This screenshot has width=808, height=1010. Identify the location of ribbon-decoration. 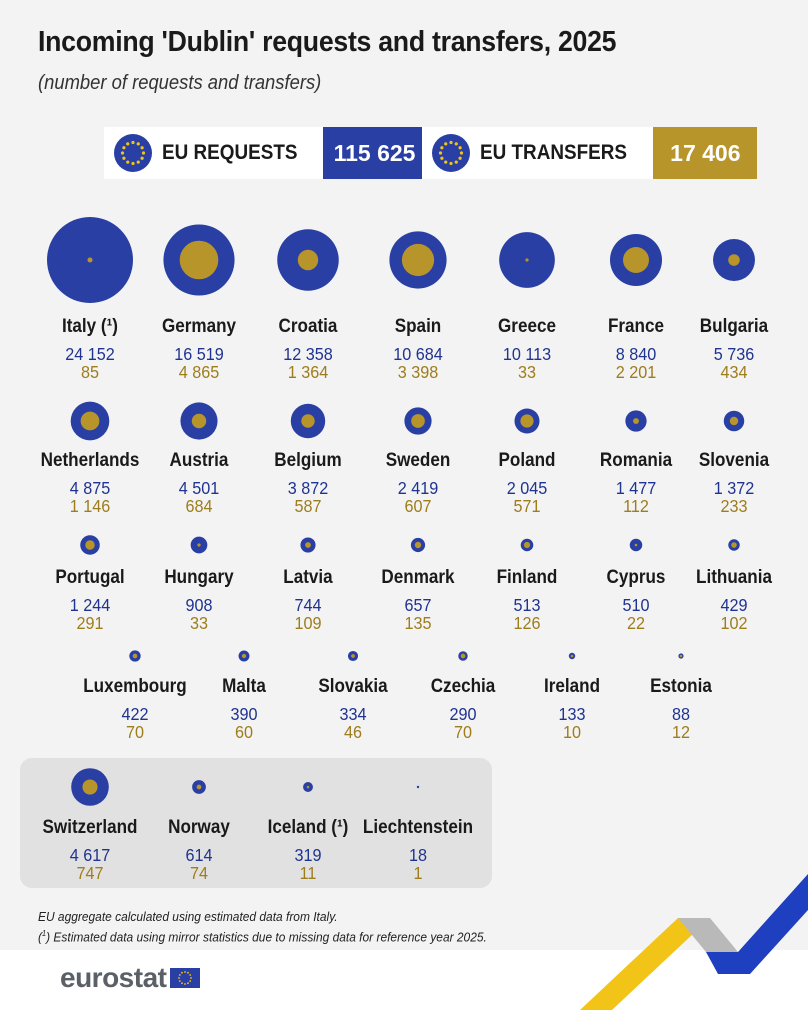
(694, 942).